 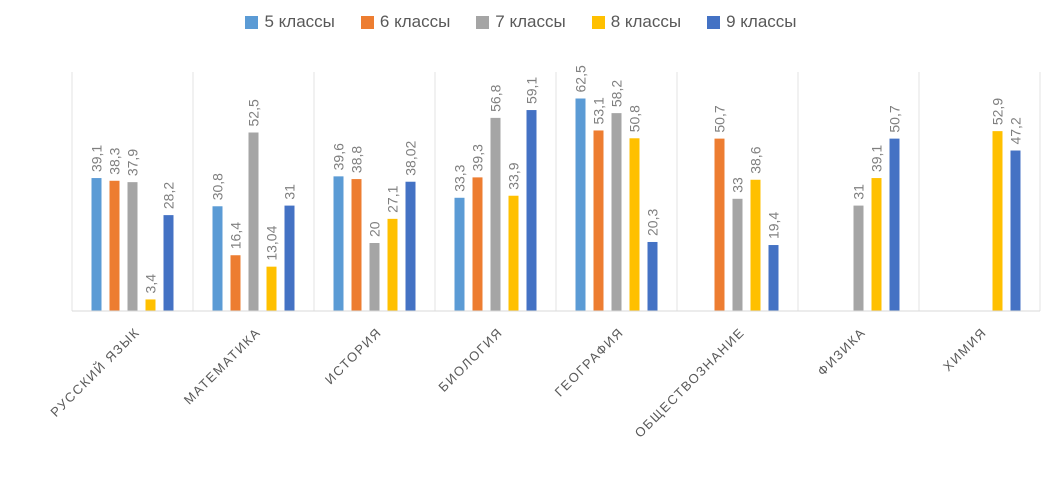 I want to click on x-tick-label: МАТЕМАТИКА, so click(x=222, y=366).